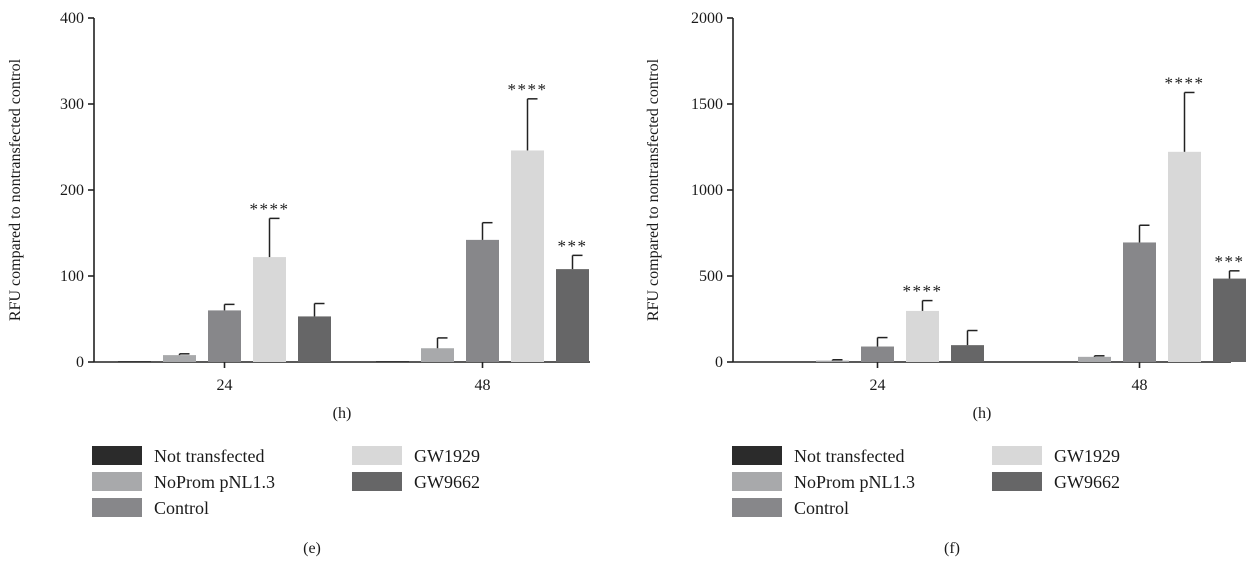 The image size is (1250, 563). I want to click on panel-label: (e), so click(312, 548).